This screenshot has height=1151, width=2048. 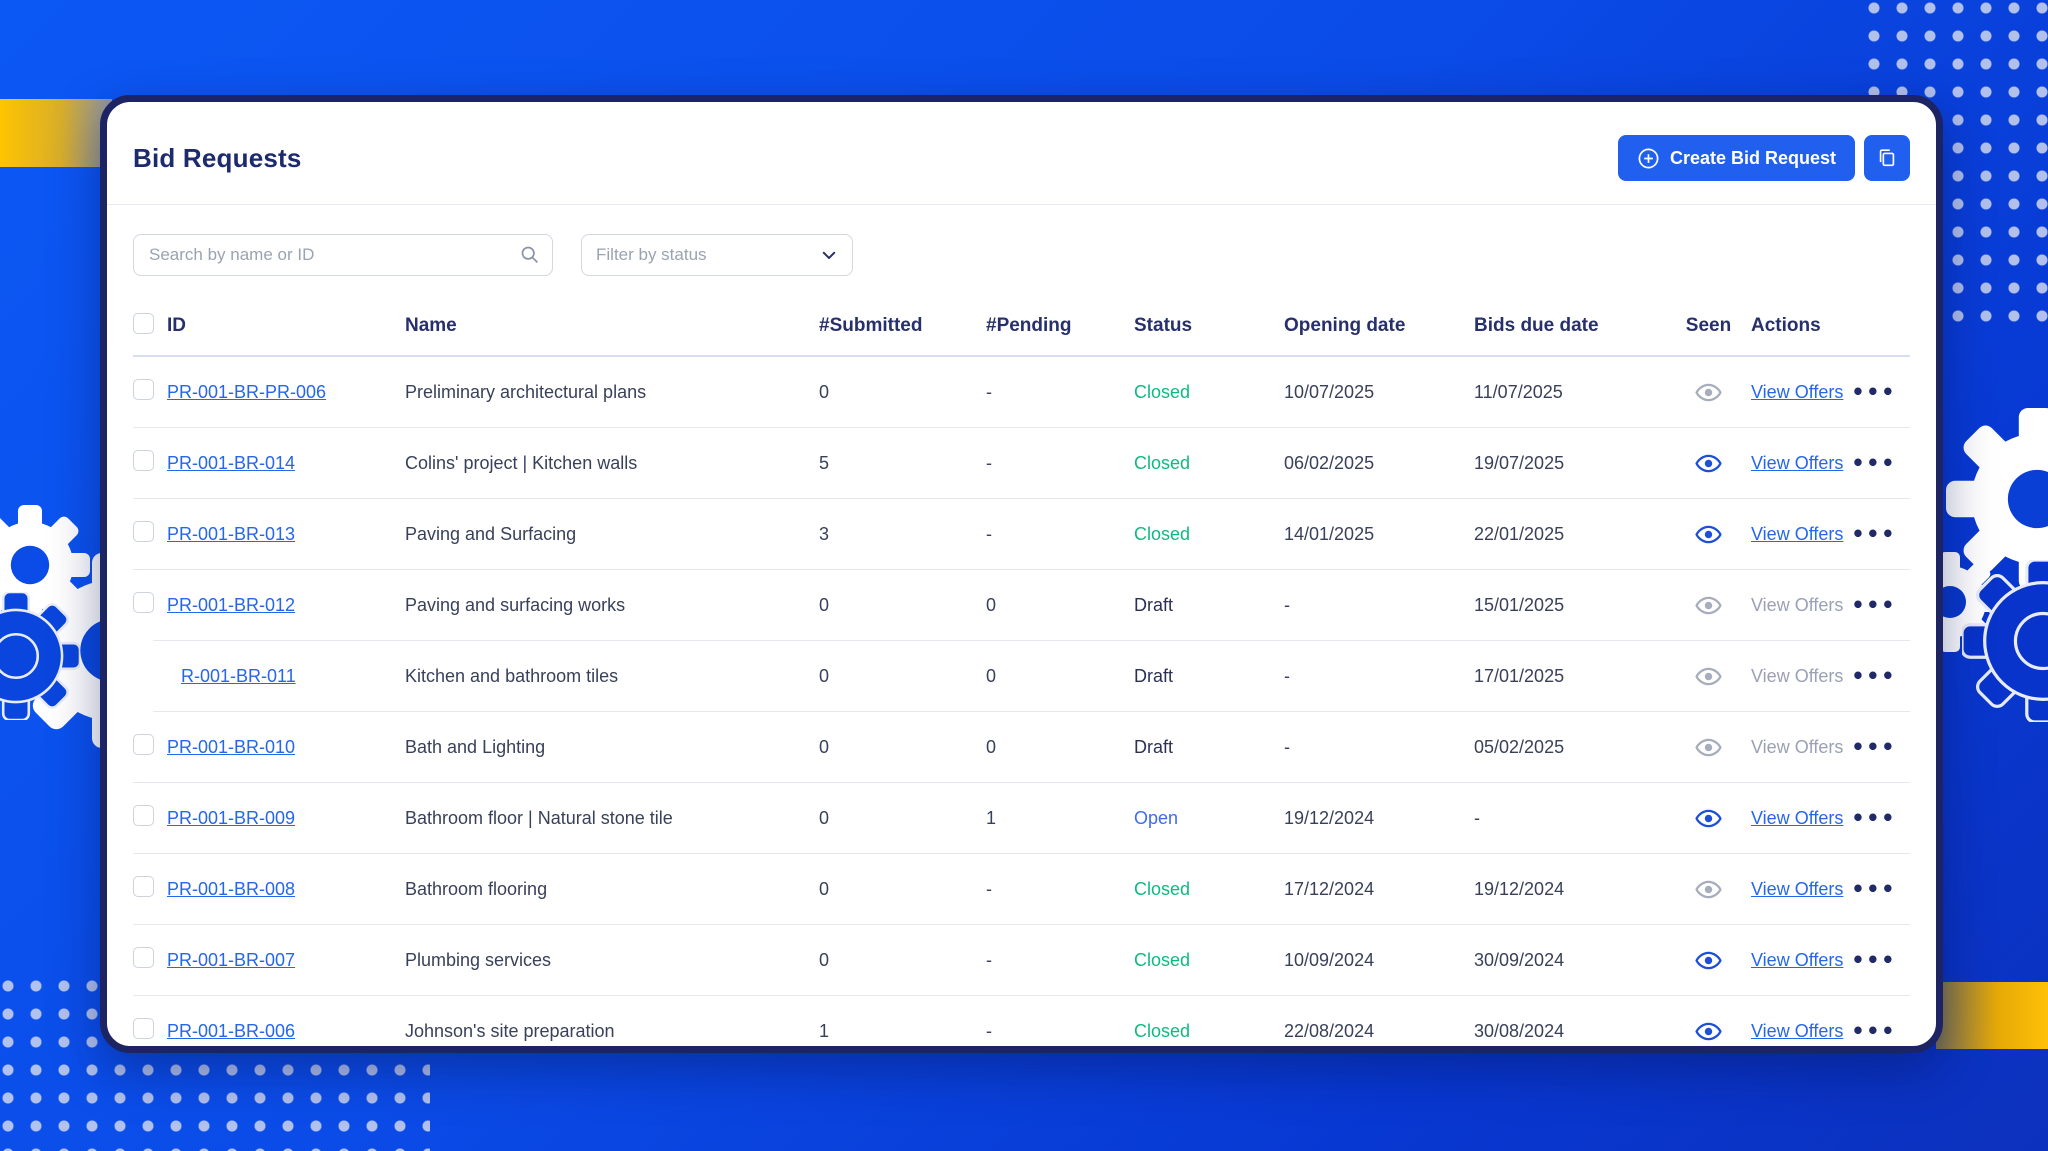 I want to click on status-filter-placeholder: Filter by status, so click(x=651, y=254).